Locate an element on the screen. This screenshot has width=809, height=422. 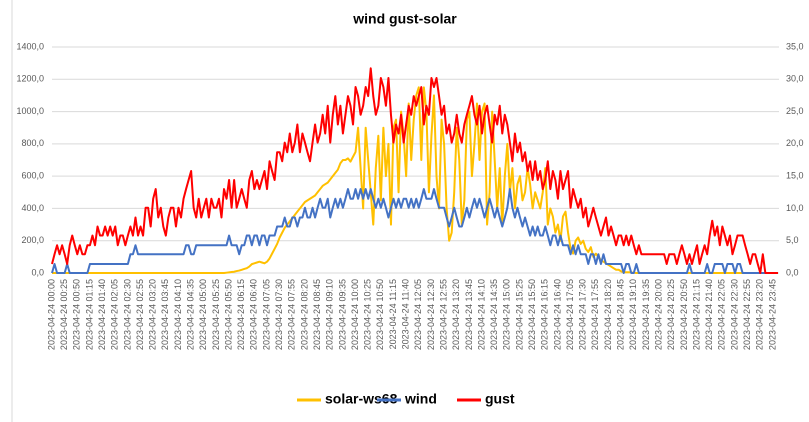
y-tick-label: 1000,0 is located at coordinates (30, 111).